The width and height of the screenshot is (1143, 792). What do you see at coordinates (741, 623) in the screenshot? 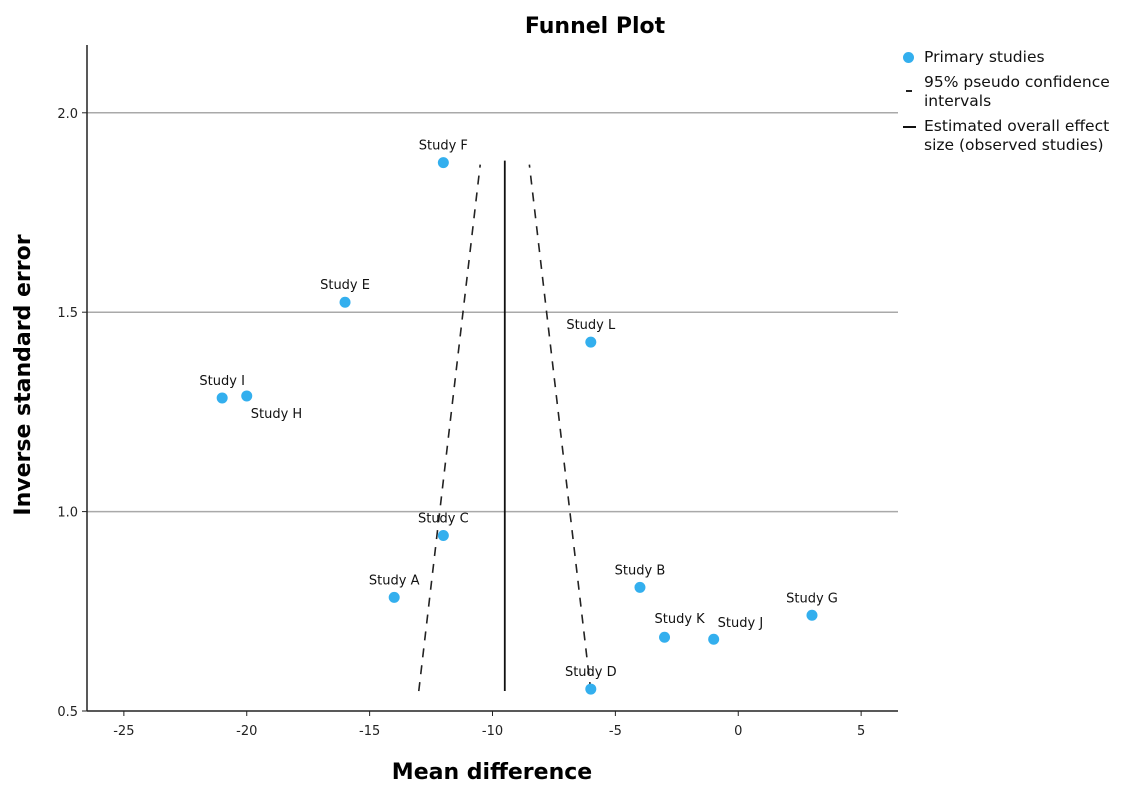
I see `study-point-label: Study J` at bounding box center [741, 623].